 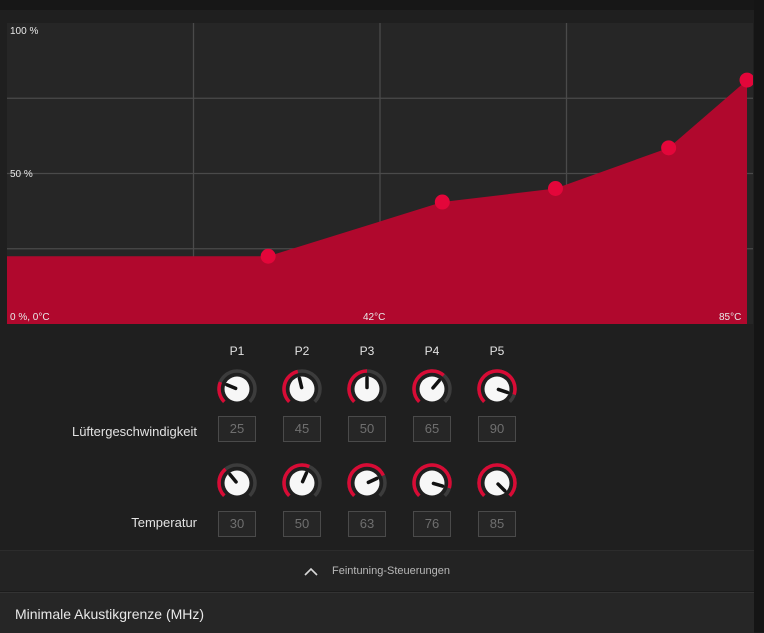 What do you see at coordinates (432, 351) in the screenshot?
I see `column-header-p4: P4` at bounding box center [432, 351].